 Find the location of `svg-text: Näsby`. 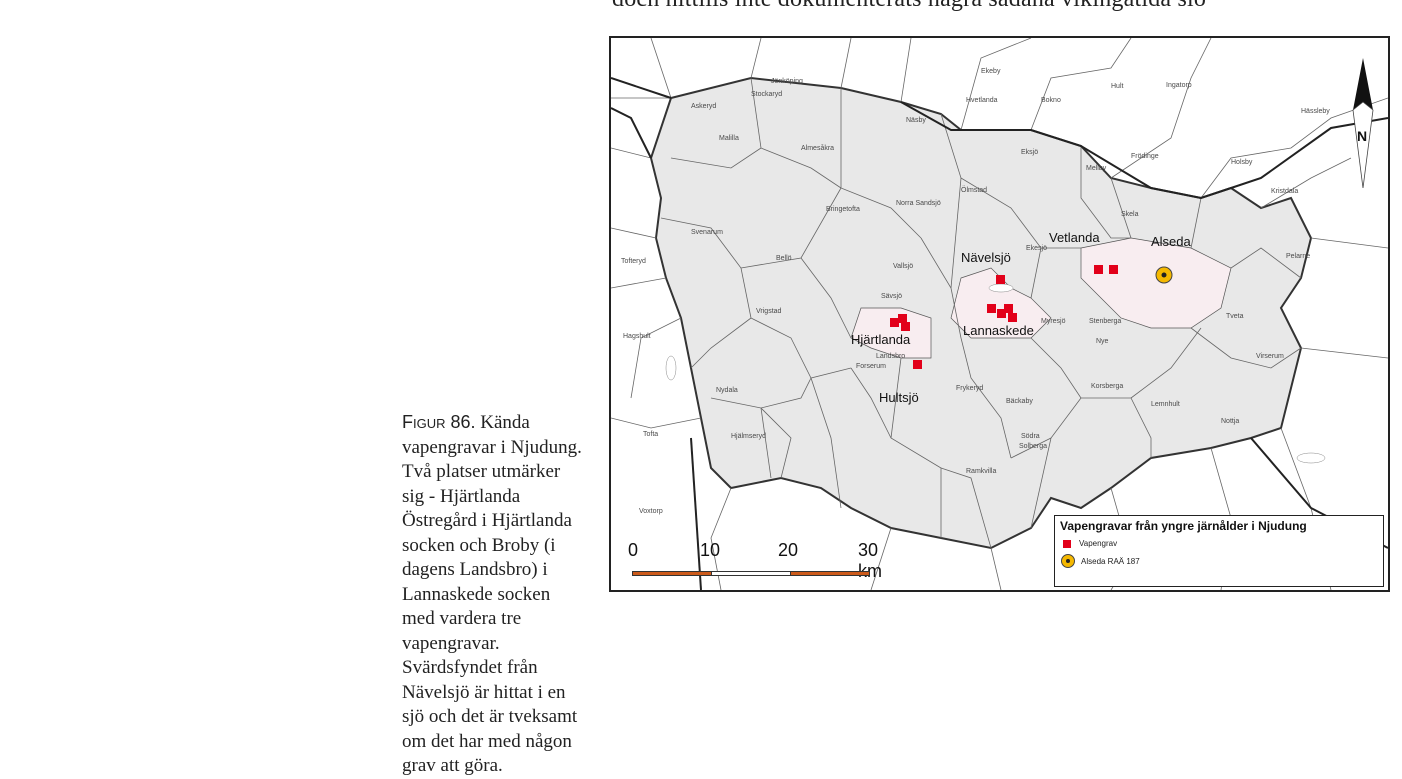

svg-text: Näsby is located at coordinates (916, 120).